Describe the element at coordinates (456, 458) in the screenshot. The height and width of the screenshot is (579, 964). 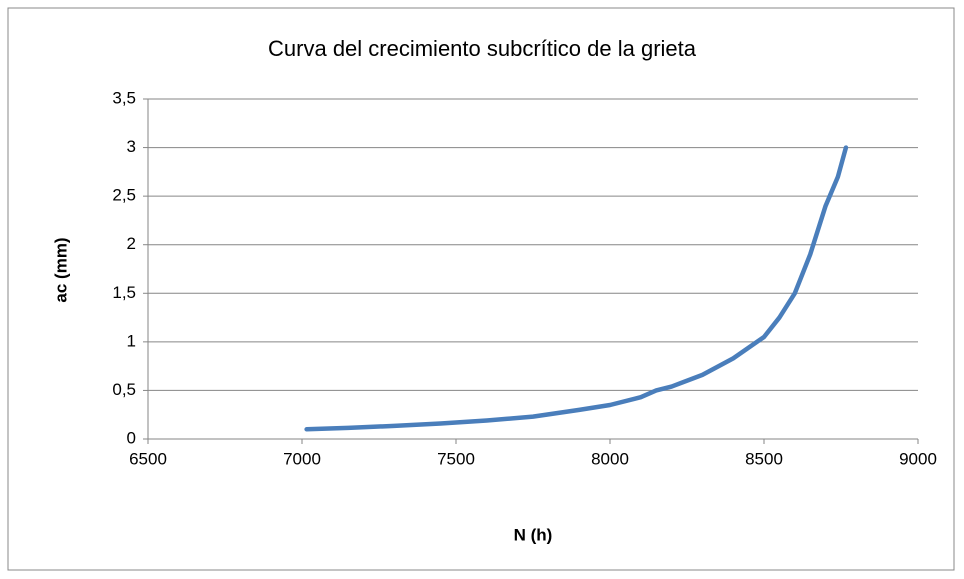
I see `x-tick-label: 7500` at that location.